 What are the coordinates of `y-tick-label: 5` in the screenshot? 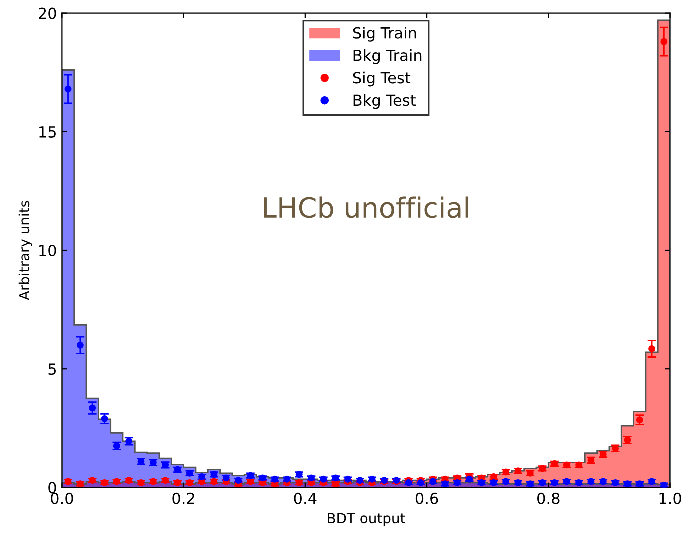 It's located at (52, 370).